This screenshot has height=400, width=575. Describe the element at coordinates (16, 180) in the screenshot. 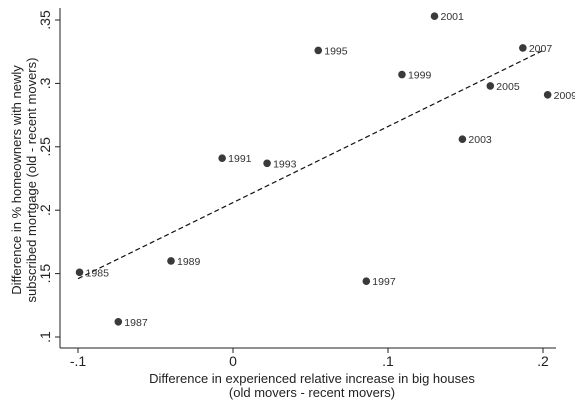

I see `y-axis-label-line-1: Difference in % homeowners with newly` at that location.